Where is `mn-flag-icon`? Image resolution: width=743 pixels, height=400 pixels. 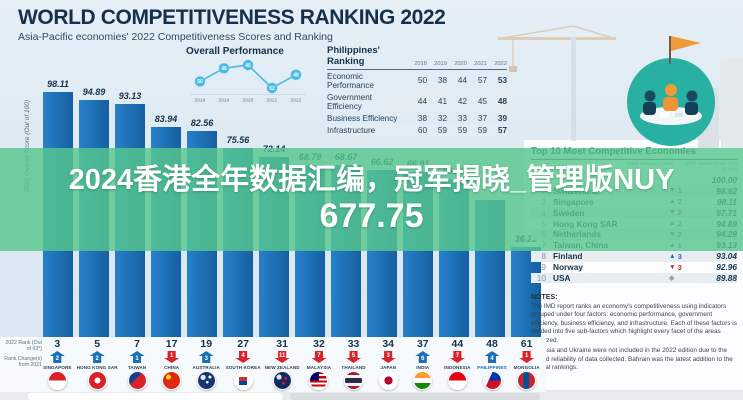 mn-flag-icon is located at coordinates (527, 380).